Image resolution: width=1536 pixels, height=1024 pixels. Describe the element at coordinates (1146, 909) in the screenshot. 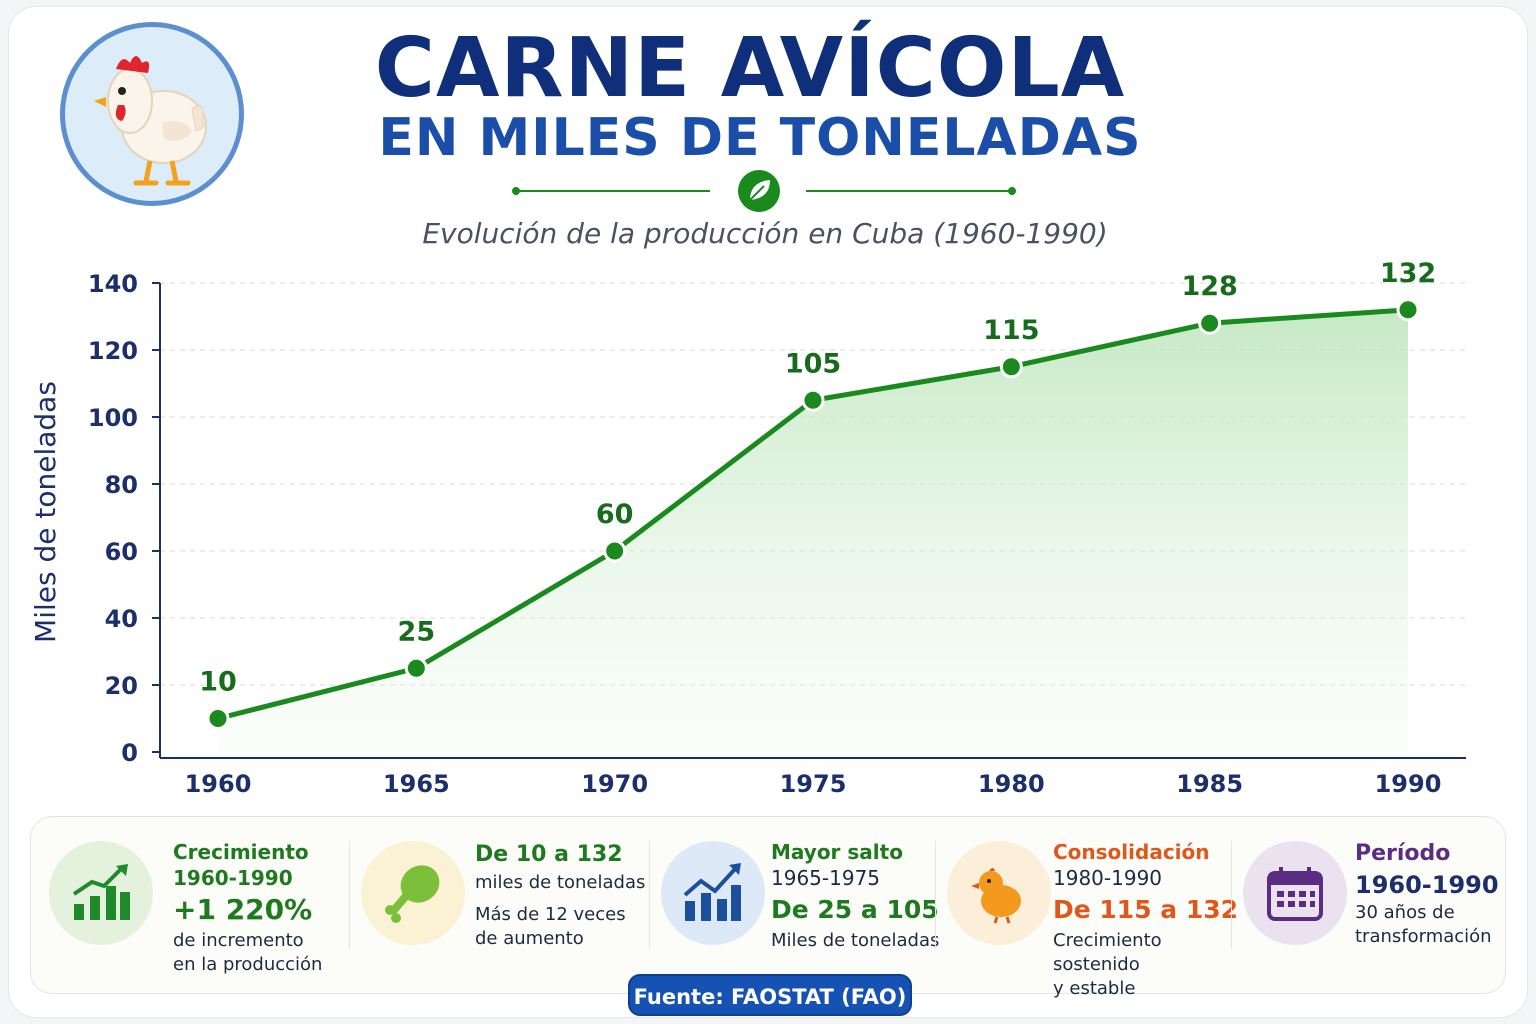

I see `stat-consolidation-value: De 115 a 132` at that location.